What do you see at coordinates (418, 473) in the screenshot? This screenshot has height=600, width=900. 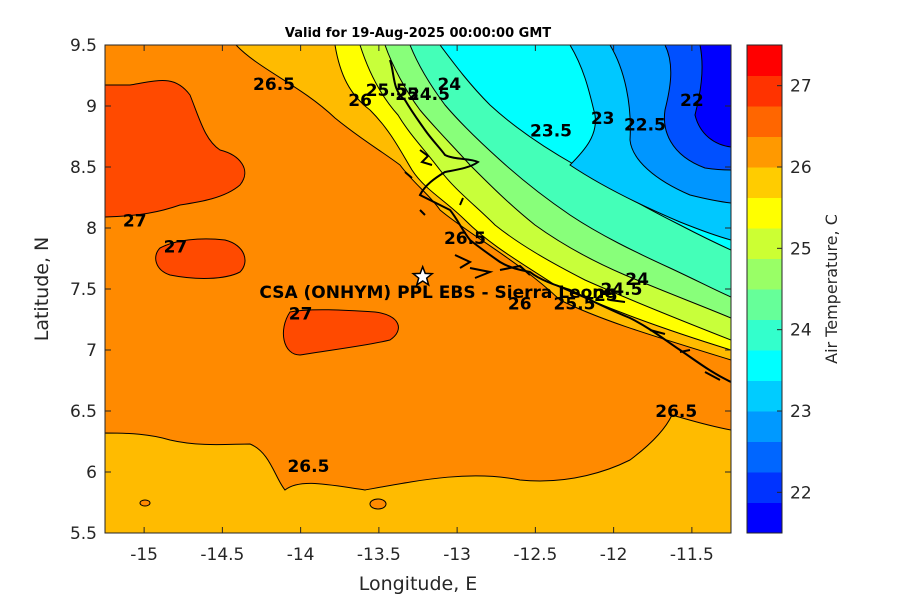 I see `contour-fill-26-south` at bounding box center [418, 473].